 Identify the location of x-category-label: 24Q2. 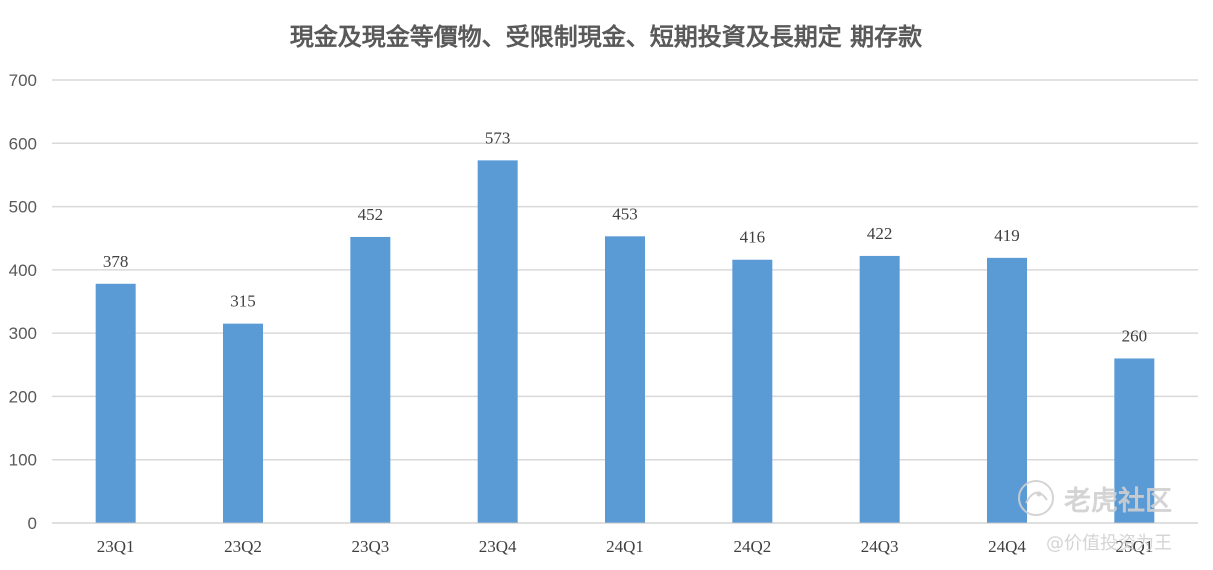
(752, 546).